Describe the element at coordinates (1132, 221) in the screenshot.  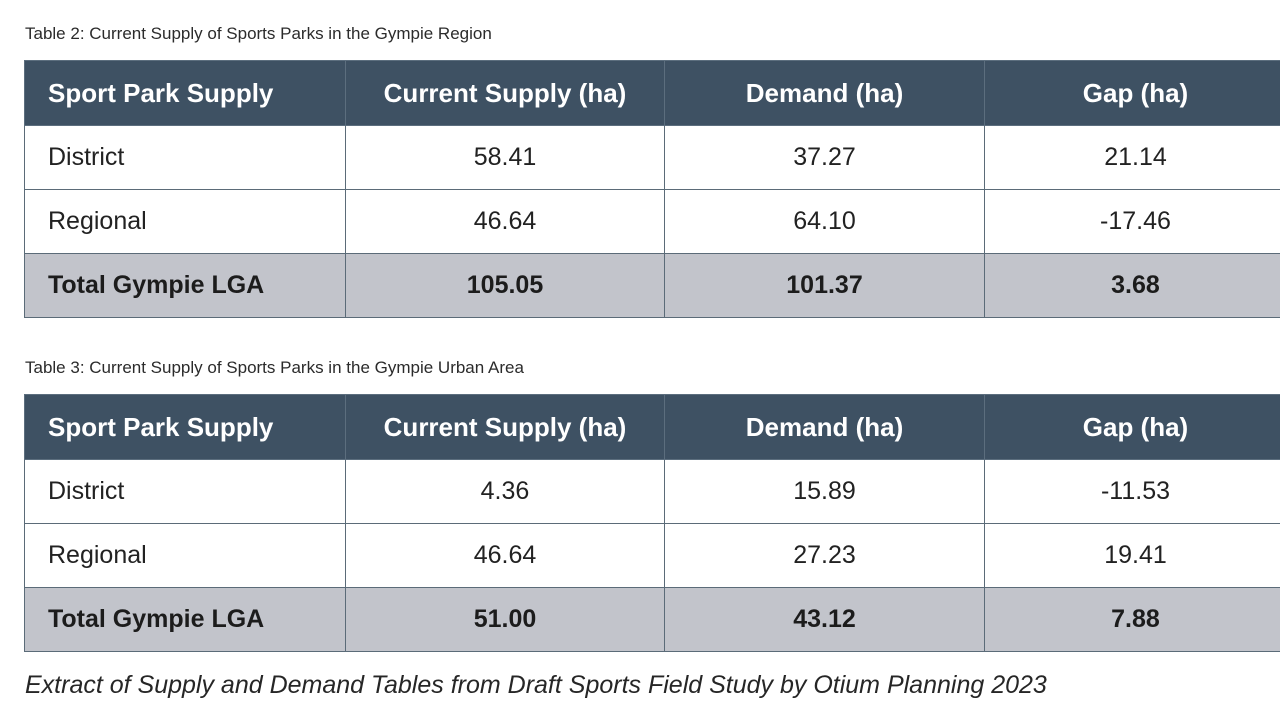
I see `cell-gap-negative: -17.46` at that location.